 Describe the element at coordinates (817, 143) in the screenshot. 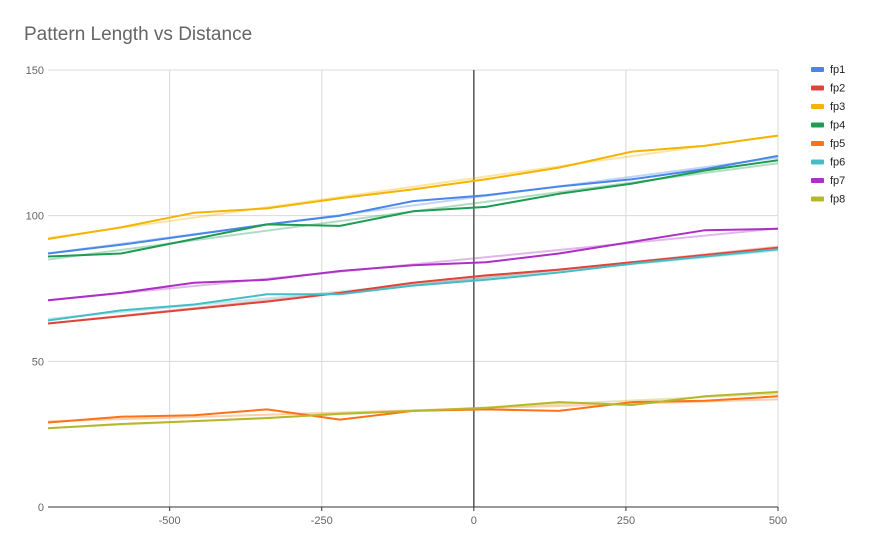

I see `legend-swatch-fp5` at that location.